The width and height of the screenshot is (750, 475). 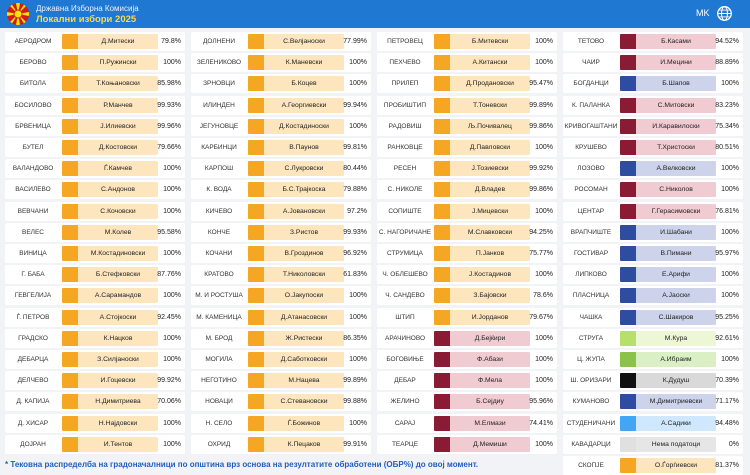 I want to click on municipality-row: КРАТОВО Т.Николовски 61.83%, so click(x=281, y=275).